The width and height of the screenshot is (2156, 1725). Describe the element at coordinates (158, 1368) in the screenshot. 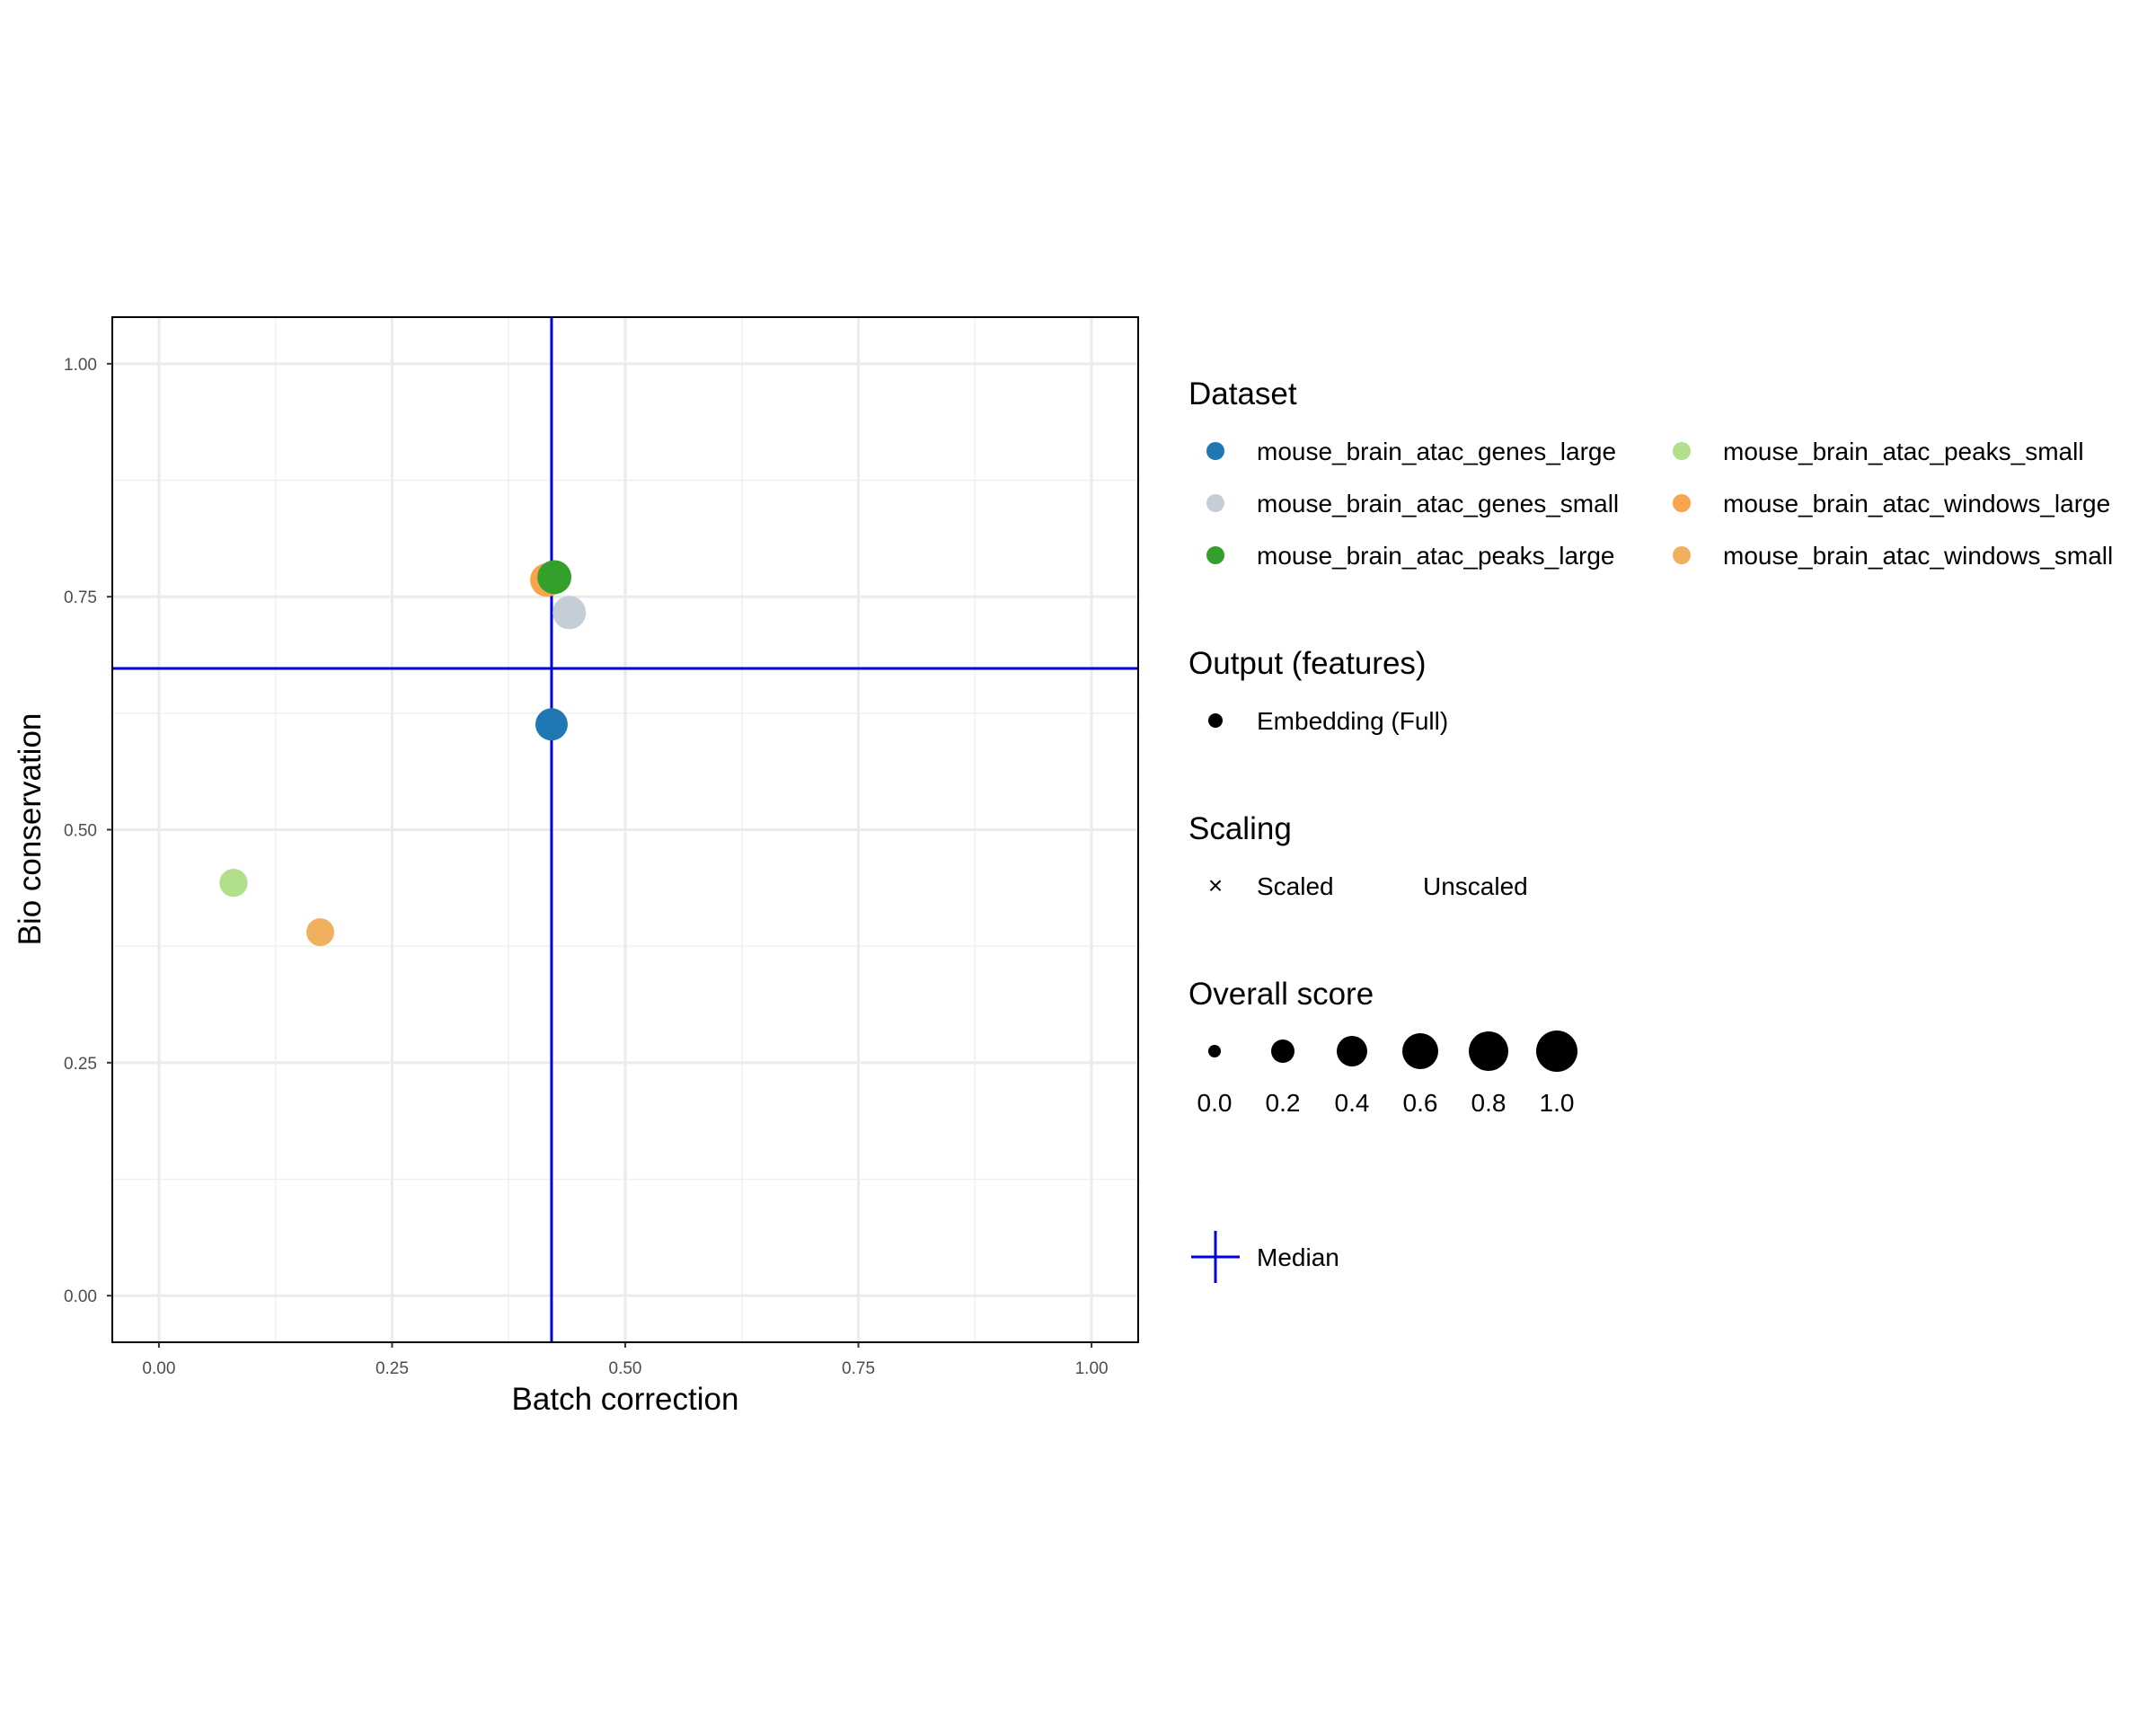

I see `x-tick-label: 0.00` at that location.